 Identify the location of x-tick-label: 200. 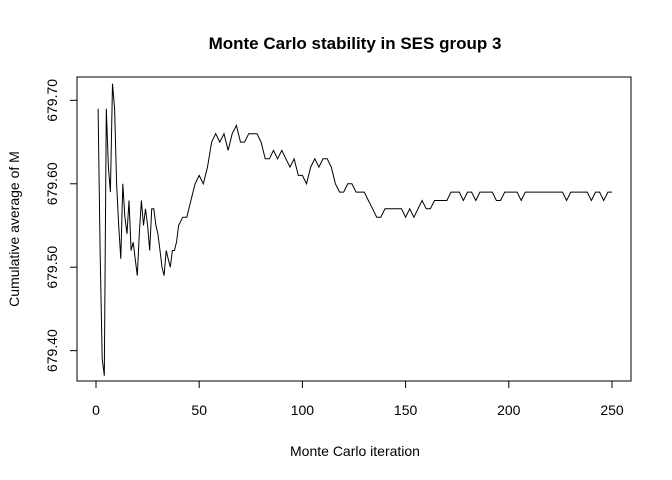
(509, 410).